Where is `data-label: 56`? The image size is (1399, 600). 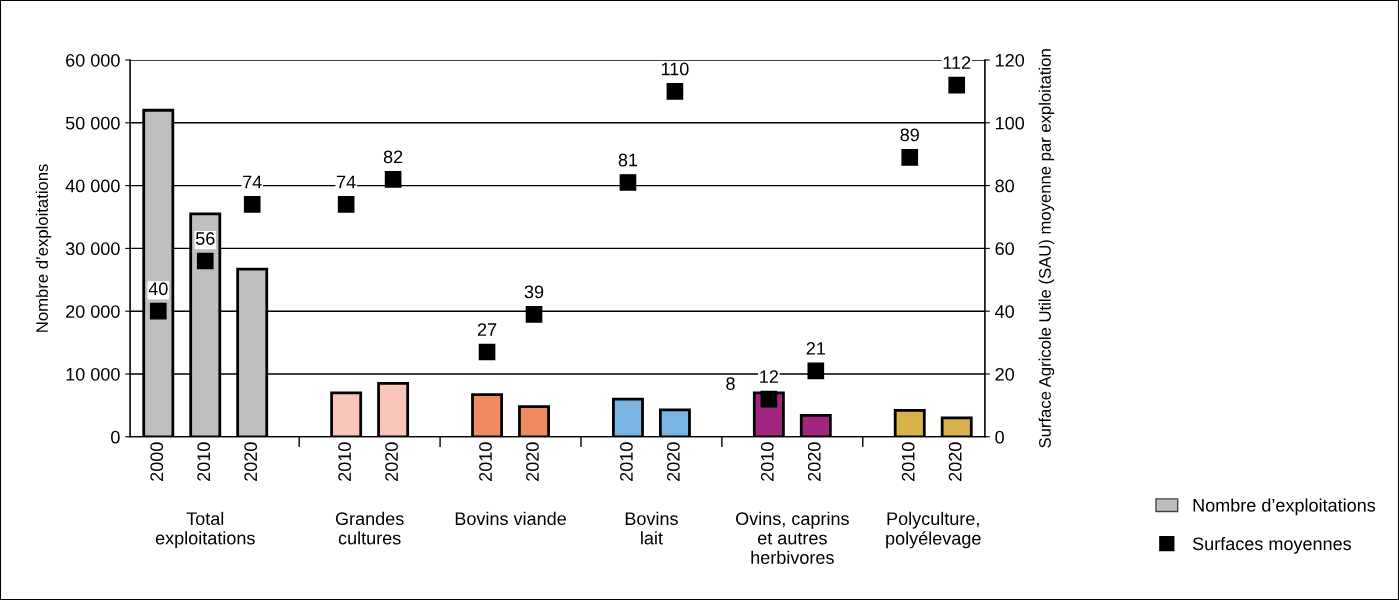 data-label: 56 is located at coordinates (205, 238).